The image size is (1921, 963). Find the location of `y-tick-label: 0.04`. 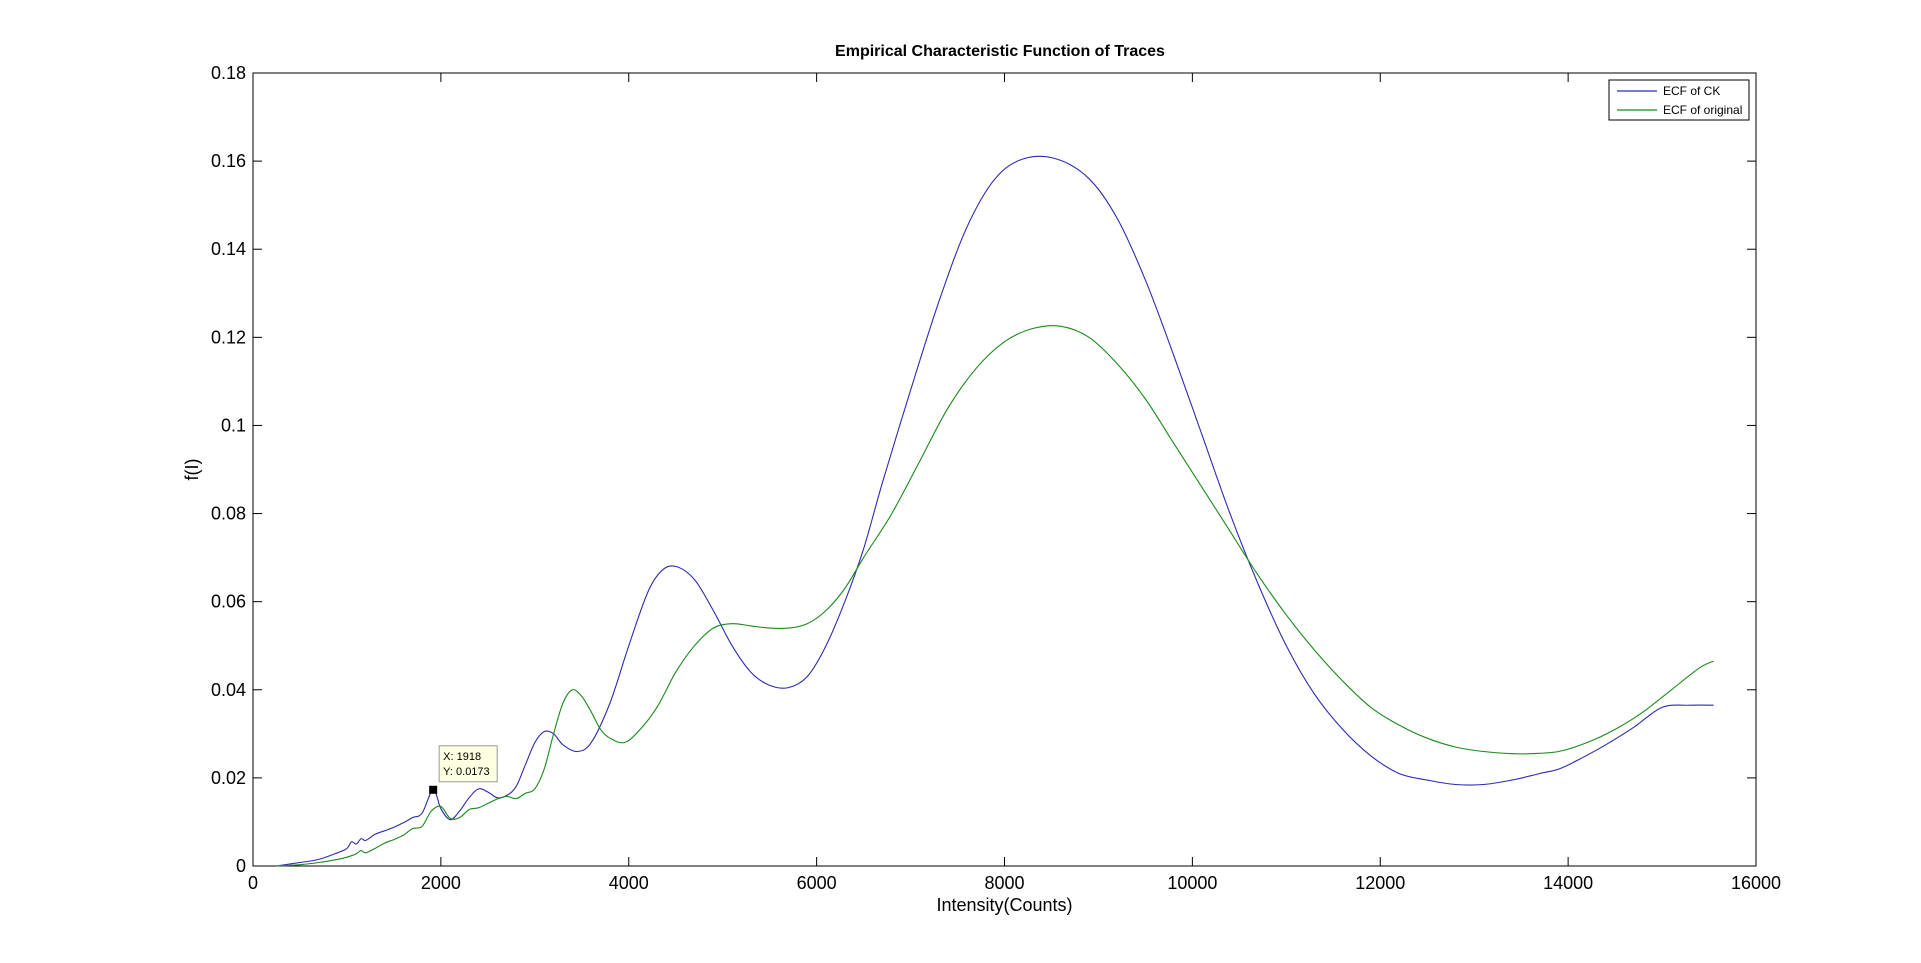

y-tick-label: 0.04 is located at coordinates (228, 690).